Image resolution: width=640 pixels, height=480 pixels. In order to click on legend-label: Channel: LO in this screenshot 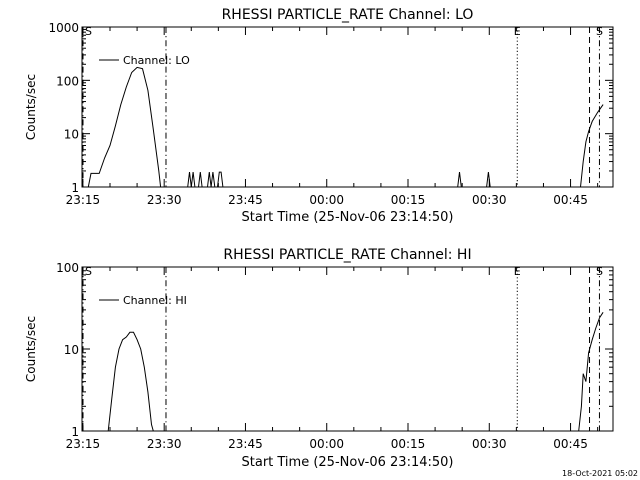, I will do `click(156, 60)`.